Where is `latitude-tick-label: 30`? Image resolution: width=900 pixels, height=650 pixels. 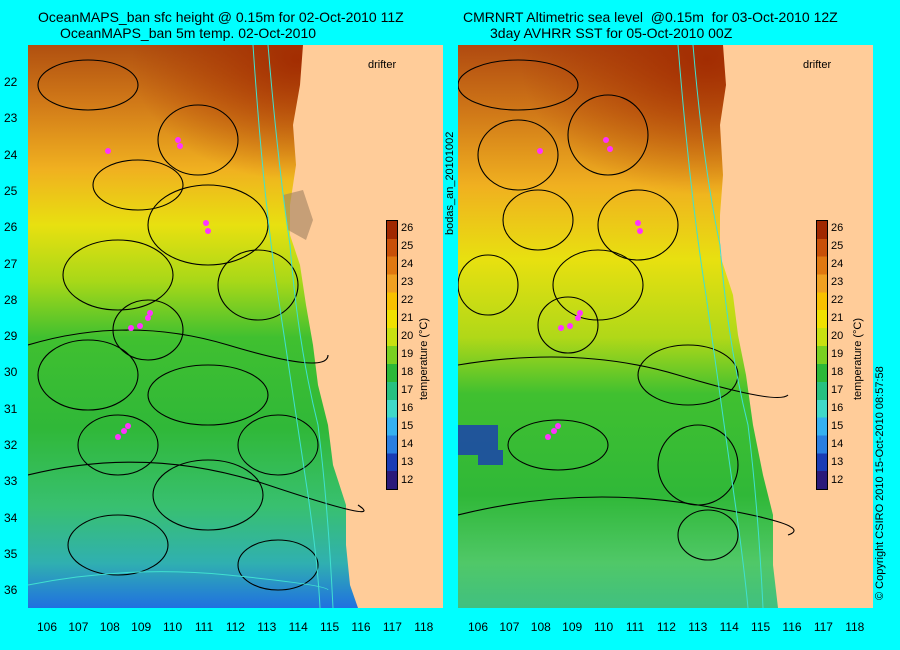
latitude-tick-label: 30 is located at coordinates (11, 372).